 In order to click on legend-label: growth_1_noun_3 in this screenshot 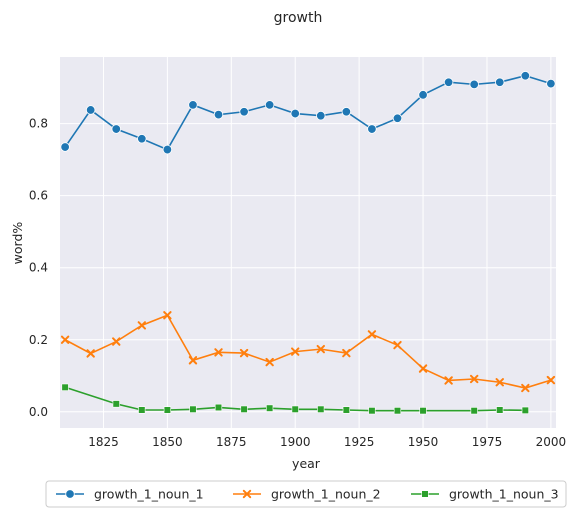, I will do `click(504, 494)`.